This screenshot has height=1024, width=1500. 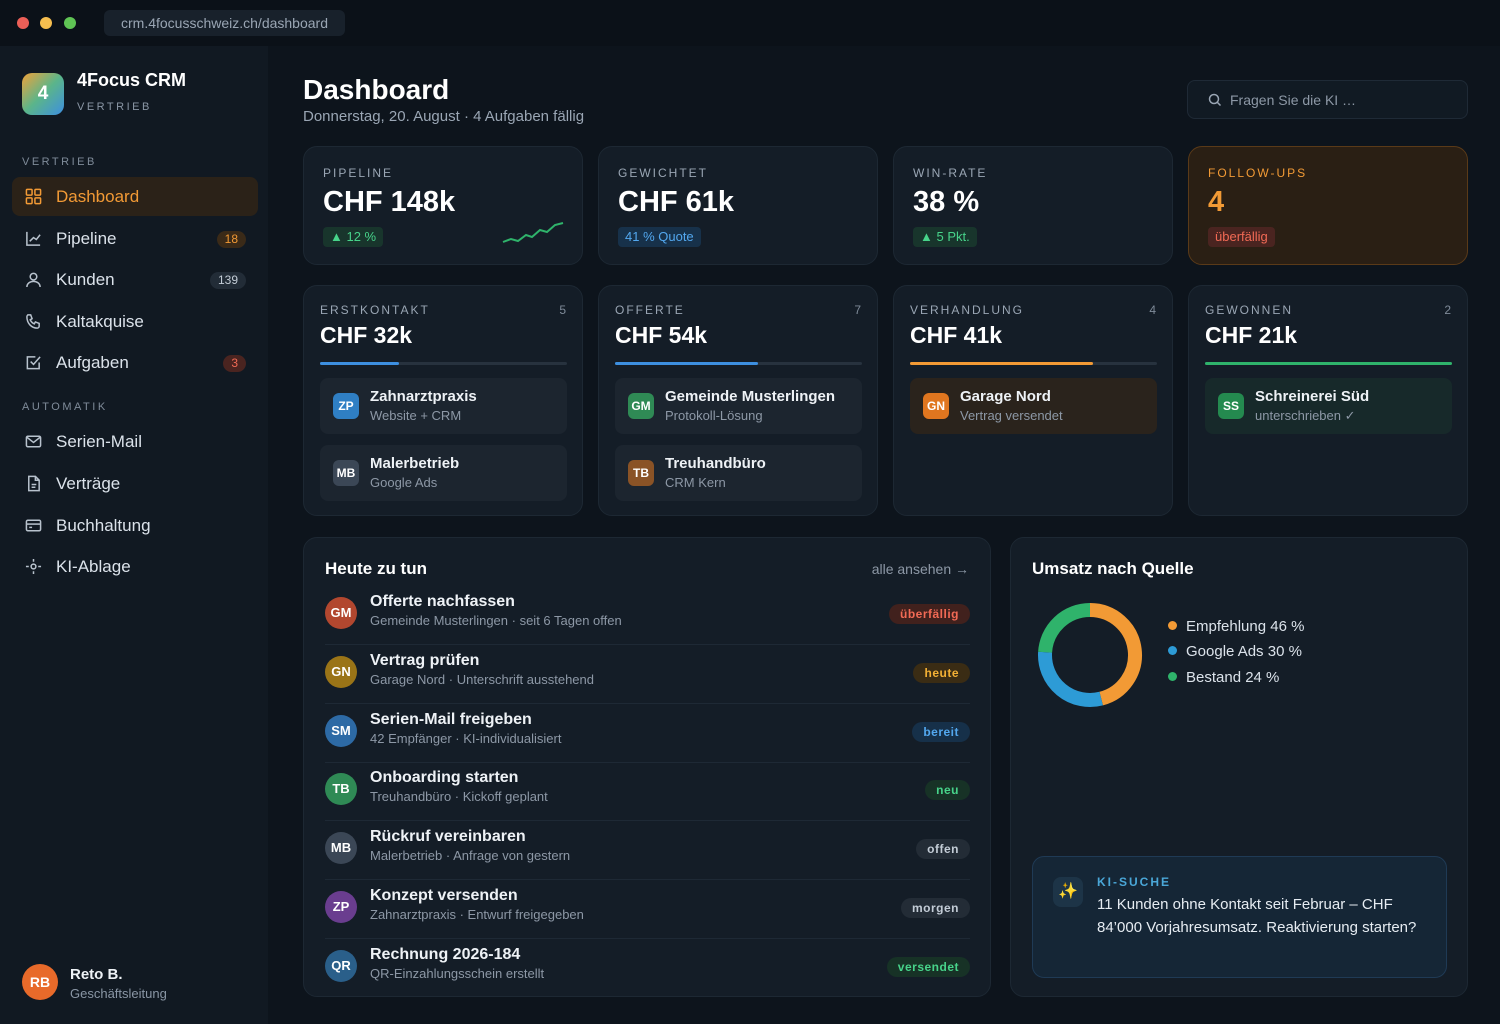 I want to click on sidebar-item-vertraege: Verträge, so click(x=135, y=483).